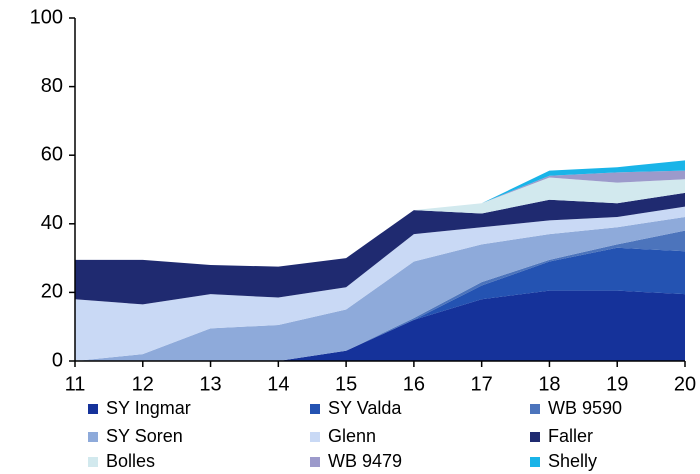  Describe the element at coordinates (46, 17) in the screenshot. I see `y-tick-label: 100` at that location.